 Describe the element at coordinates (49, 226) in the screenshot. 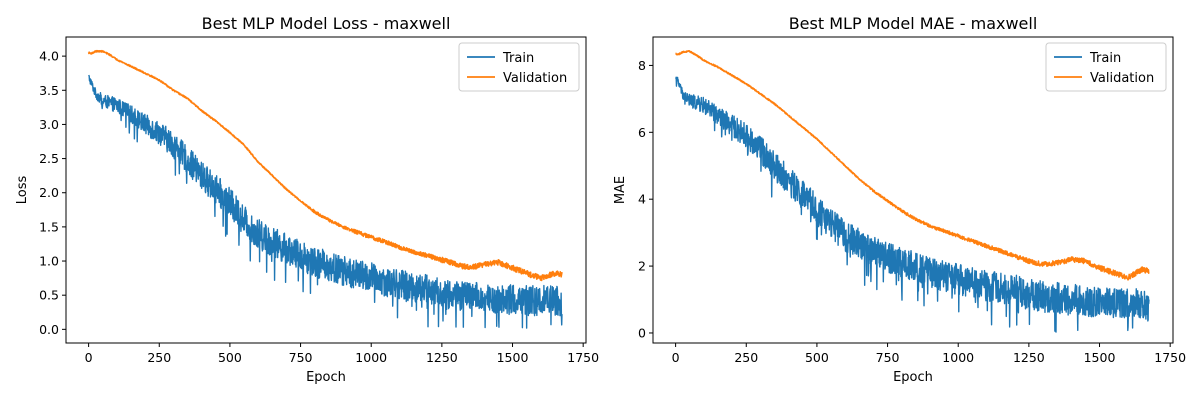

I see `y-tick-label: 1.5` at that location.